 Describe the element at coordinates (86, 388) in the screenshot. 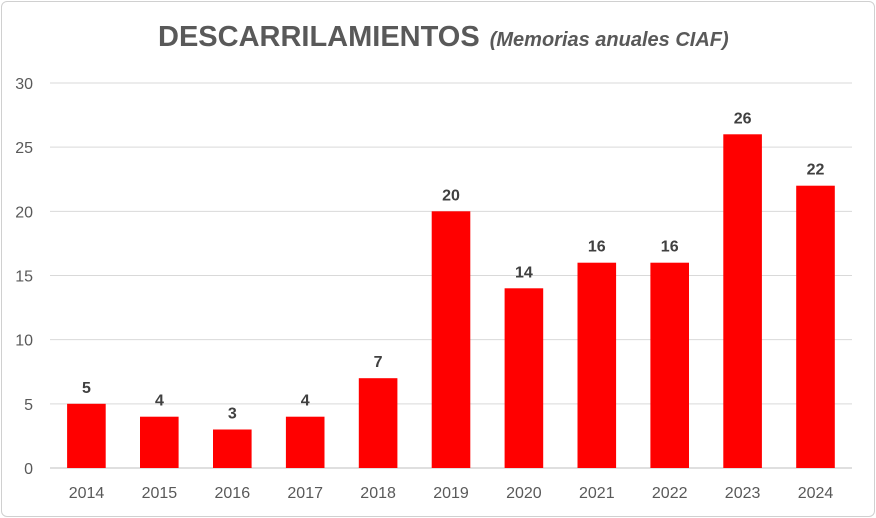

I see `data-label-2014: 5` at that location.